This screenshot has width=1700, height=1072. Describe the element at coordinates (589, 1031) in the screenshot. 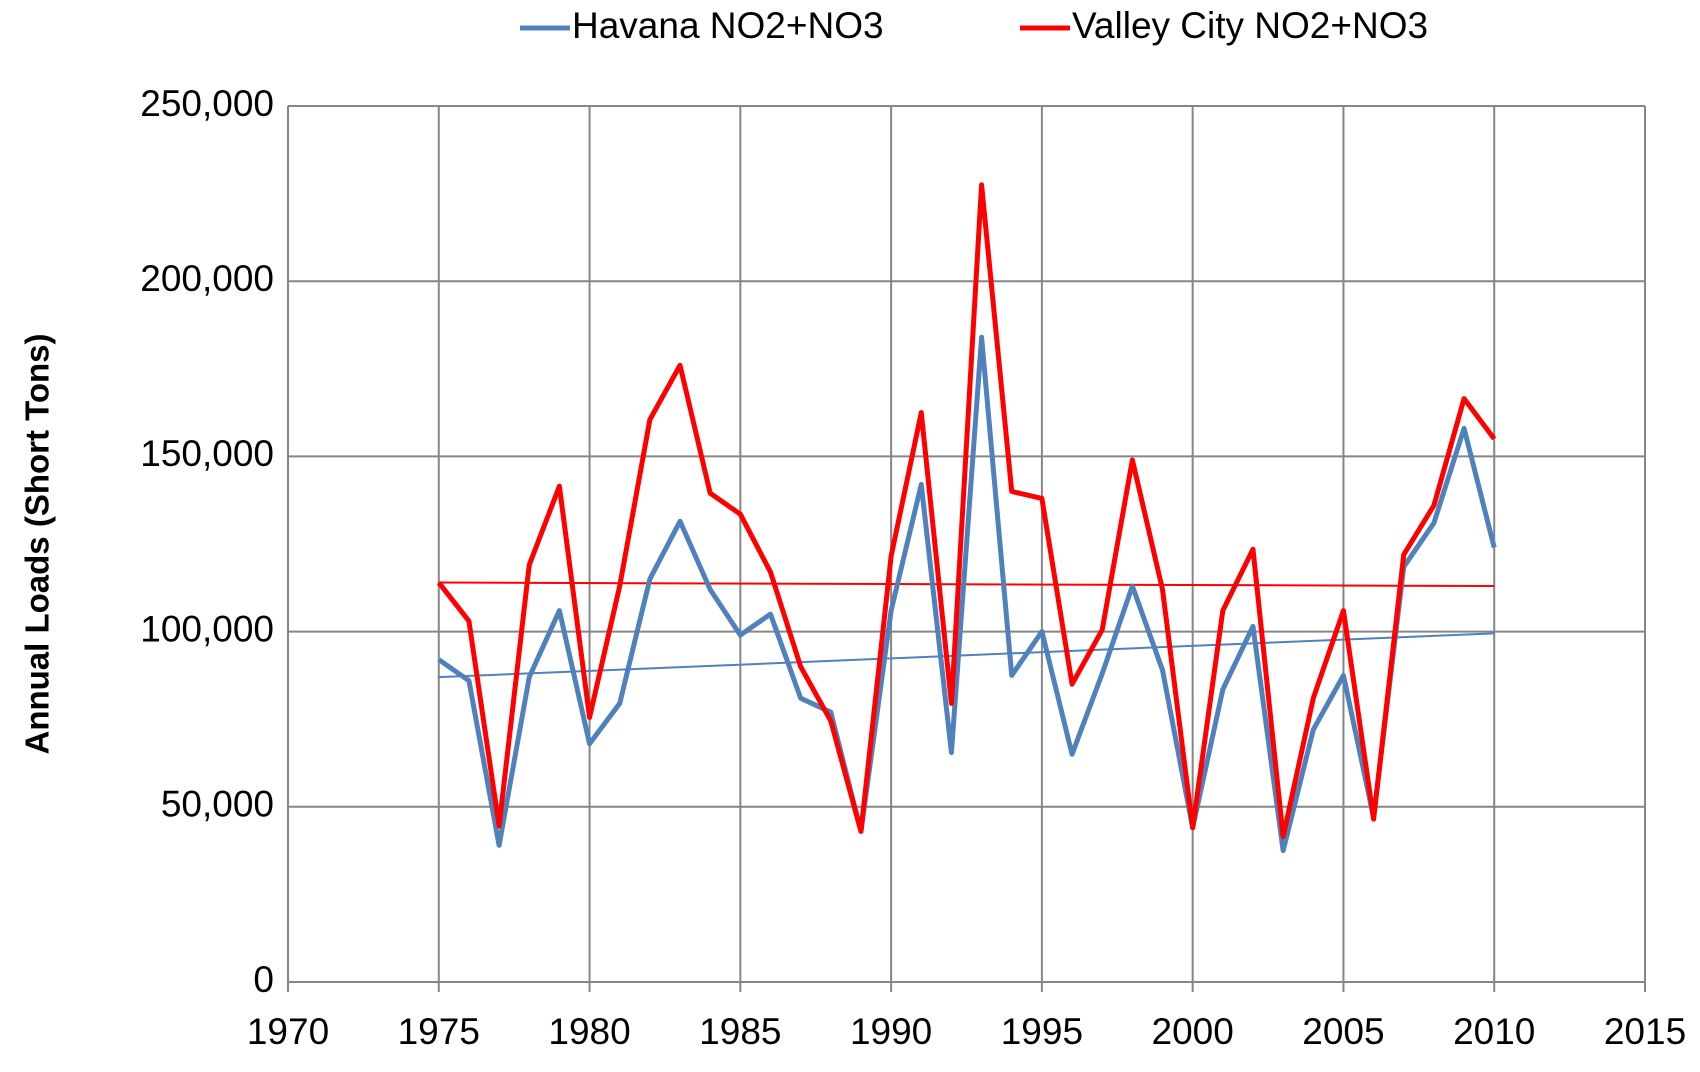

I see `x-tick-label: 1980` at that location.